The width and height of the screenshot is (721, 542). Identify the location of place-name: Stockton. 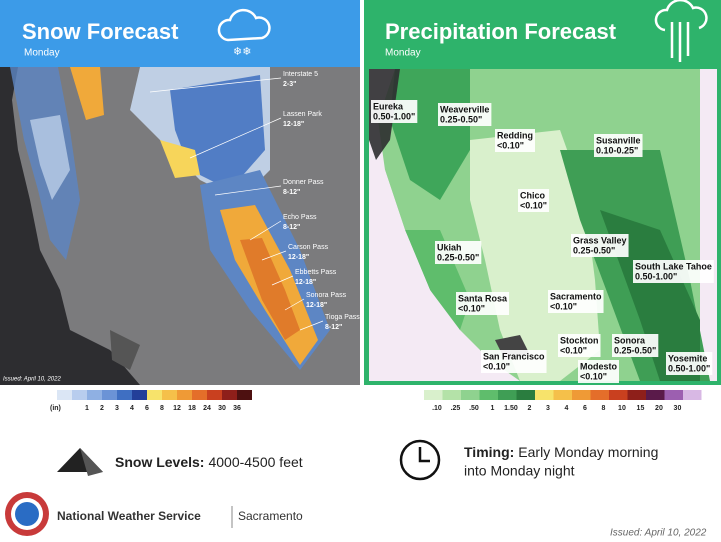
(579, 340).